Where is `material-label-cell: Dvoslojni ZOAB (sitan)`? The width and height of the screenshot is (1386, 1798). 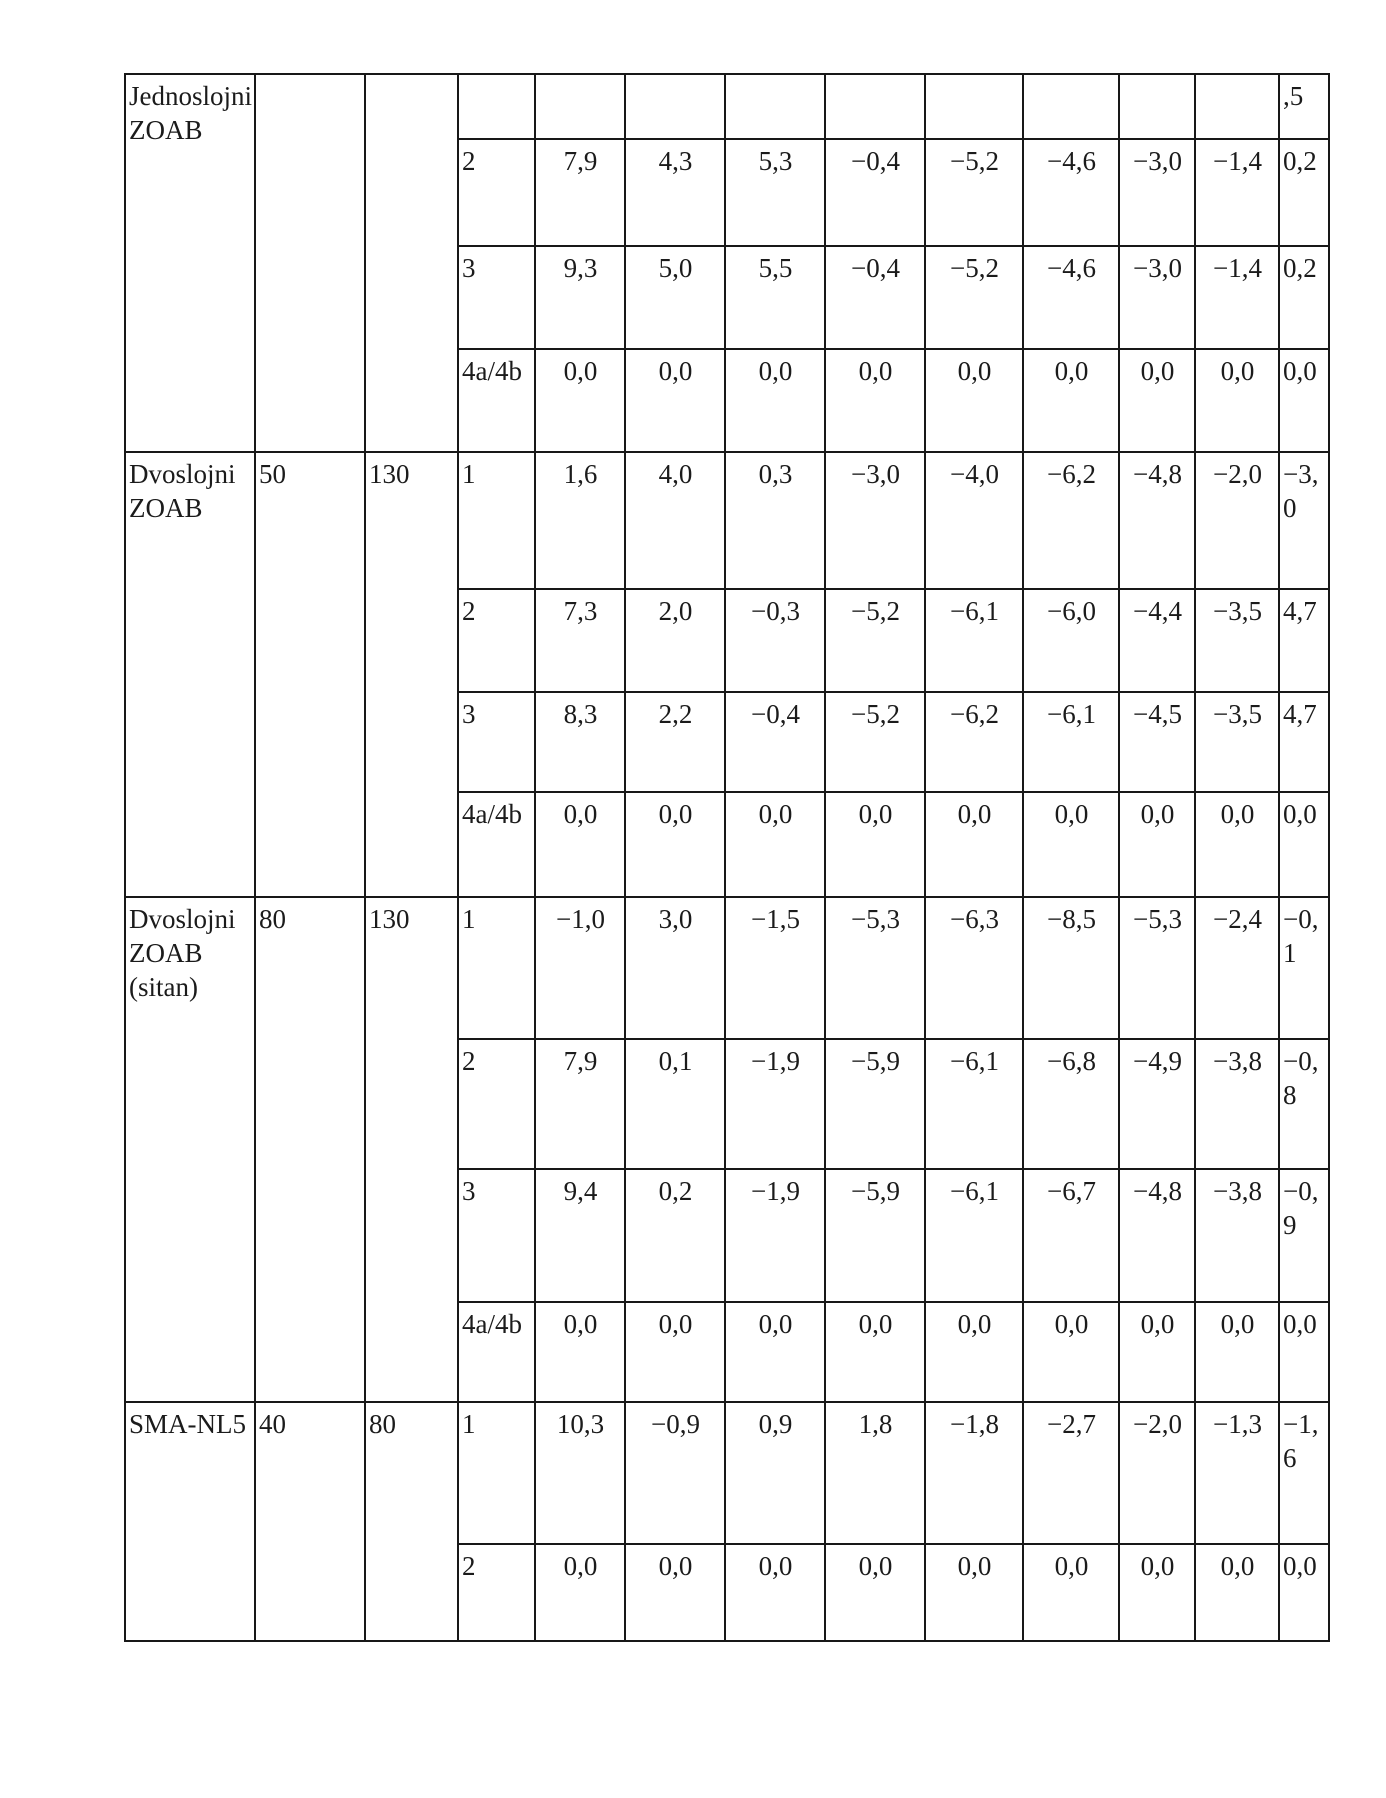 material-label-cell: Dvoslojni ZOAB (sitan) is located at coordinates (190, 1149).